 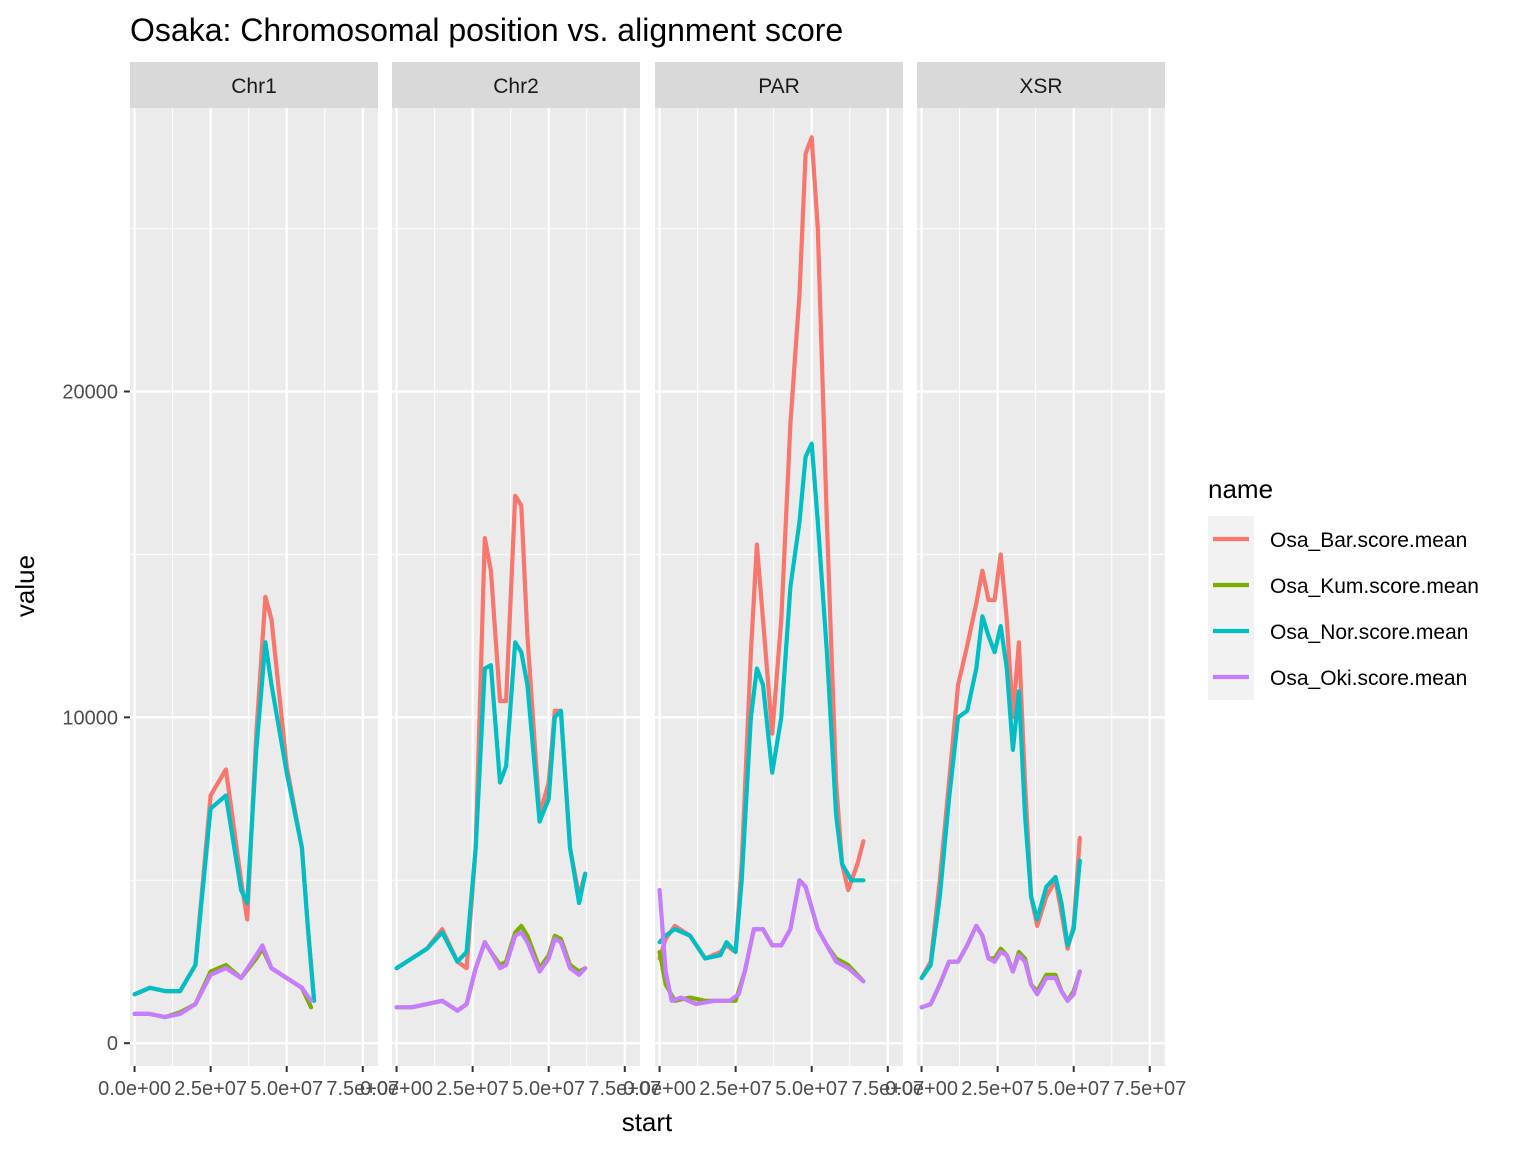 What do you see at coordinates (761, 942) in the screenshot?
I see `series-line-par-osa-oki-score-mean` at bounding box center [761, 942].